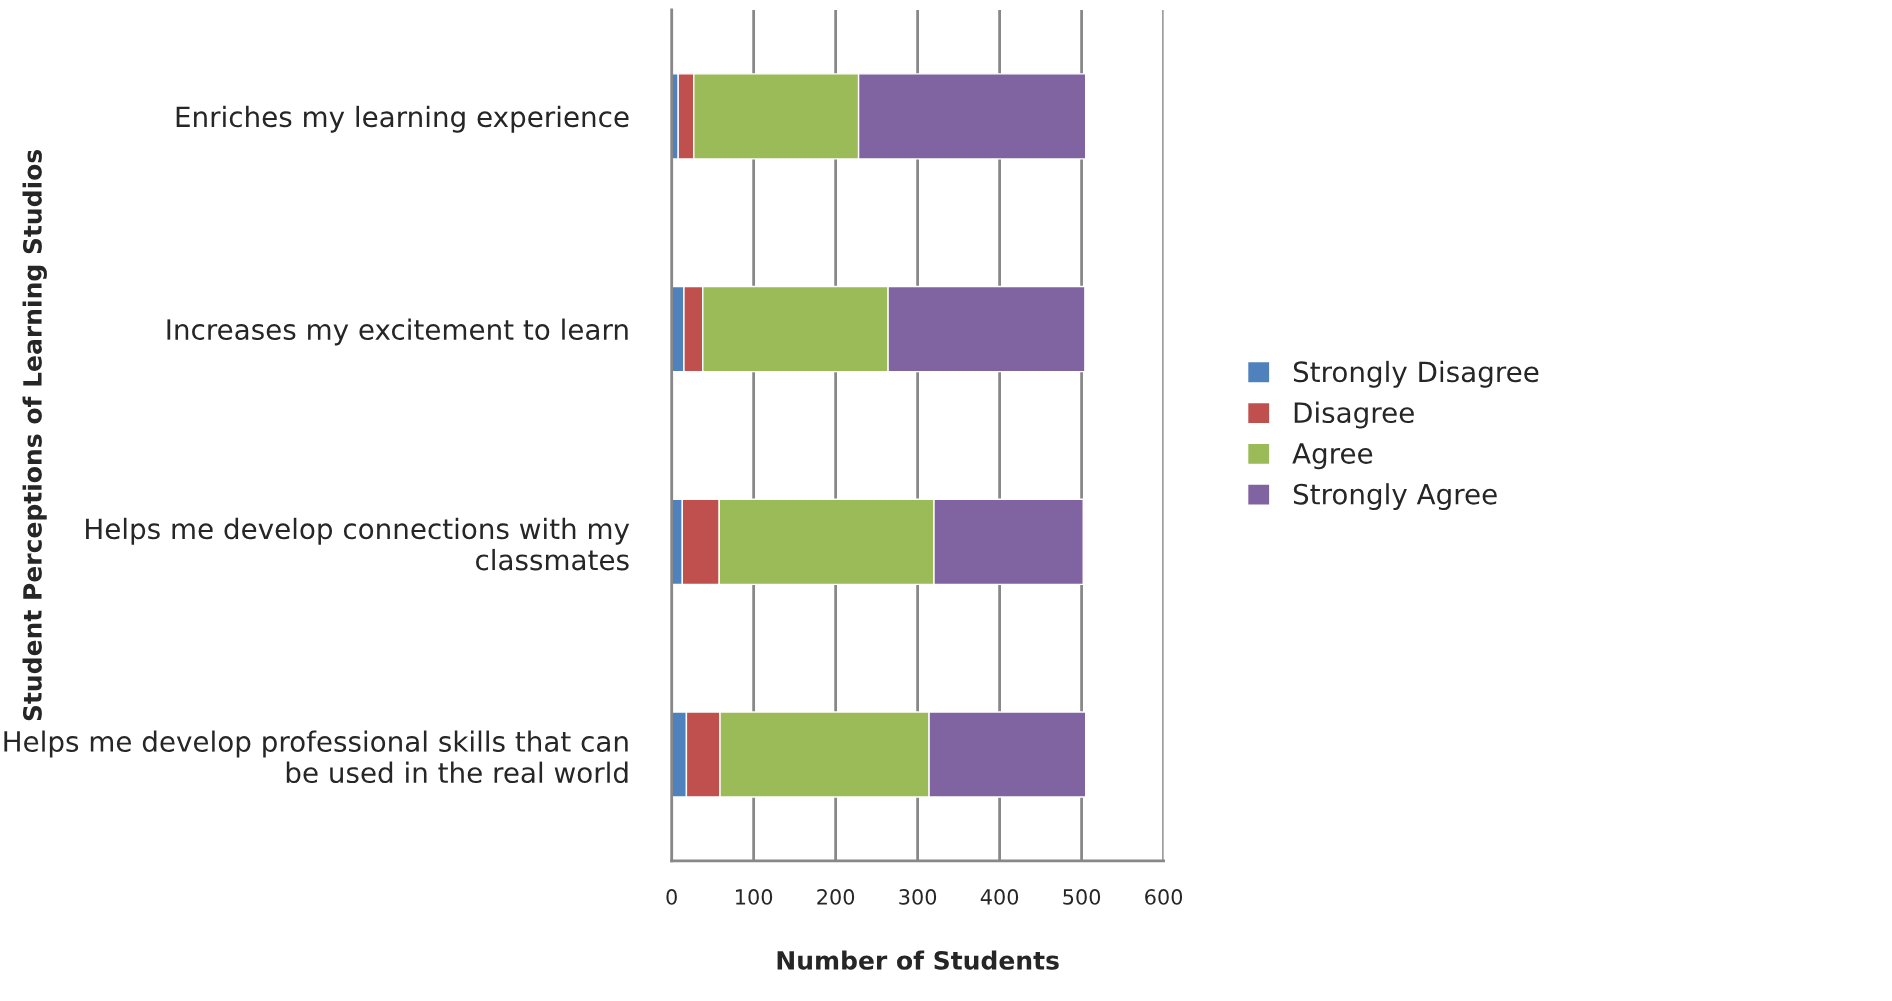 This screenshot has width=1892, height=1001. Describe the element at coordinates (918, 960) in the screenshot. I see `x-axis-title: Number of Students` at that location.